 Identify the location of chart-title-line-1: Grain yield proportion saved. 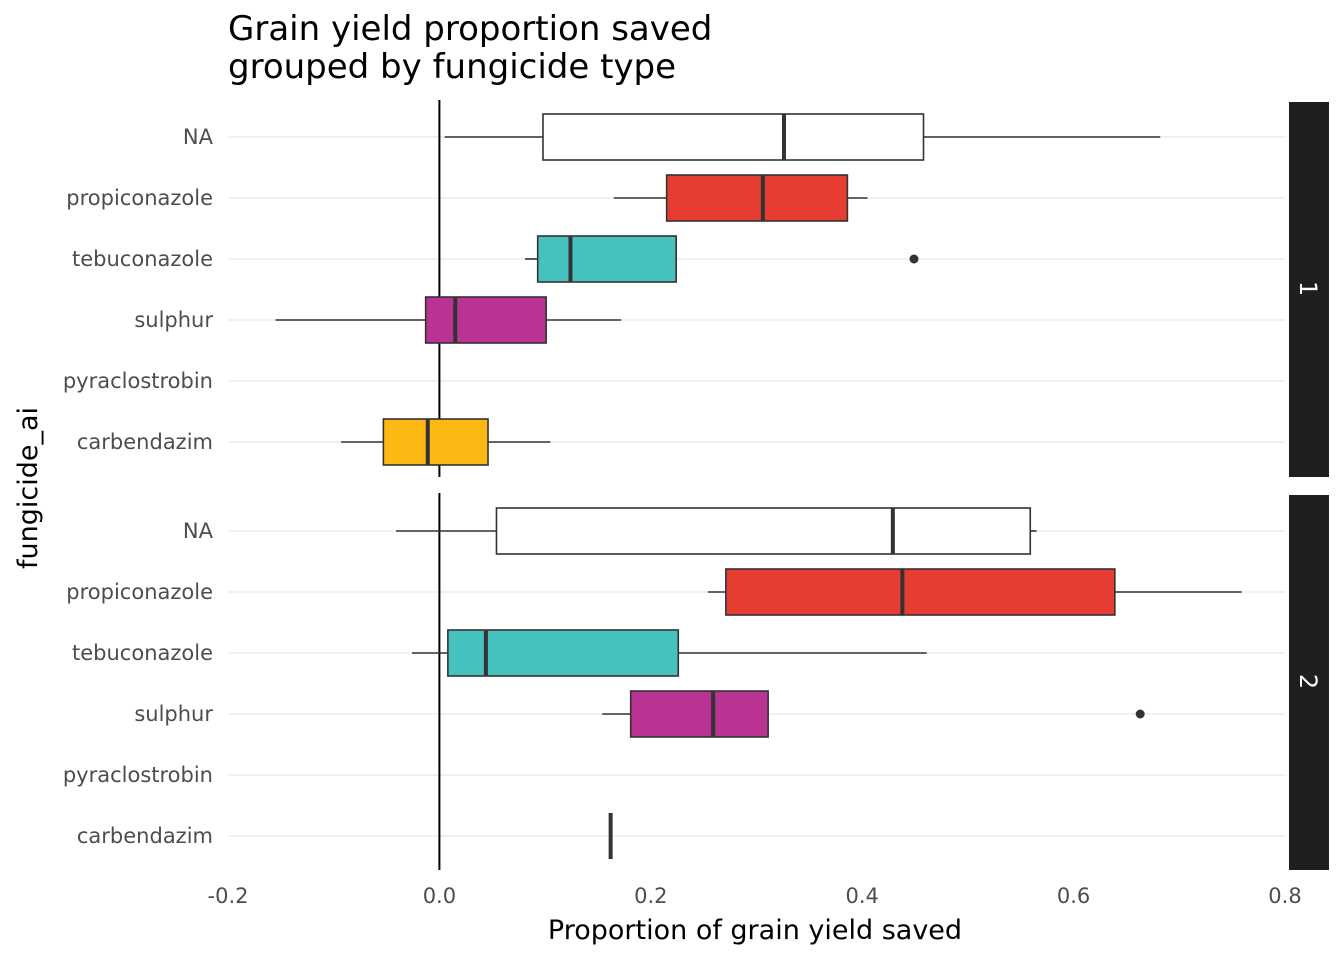
(470, 29).